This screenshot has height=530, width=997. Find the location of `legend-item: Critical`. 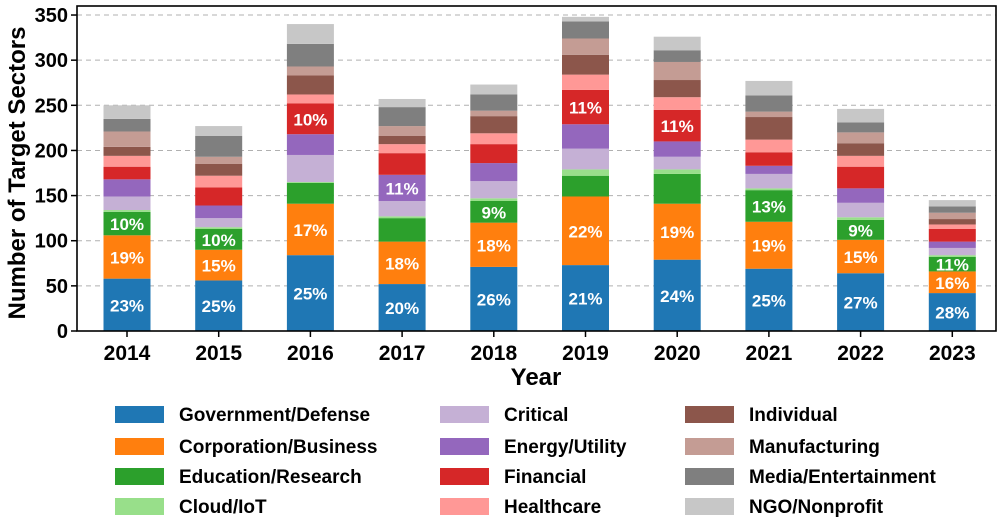

legend-item: Critical is located at coordinates (504, 415).